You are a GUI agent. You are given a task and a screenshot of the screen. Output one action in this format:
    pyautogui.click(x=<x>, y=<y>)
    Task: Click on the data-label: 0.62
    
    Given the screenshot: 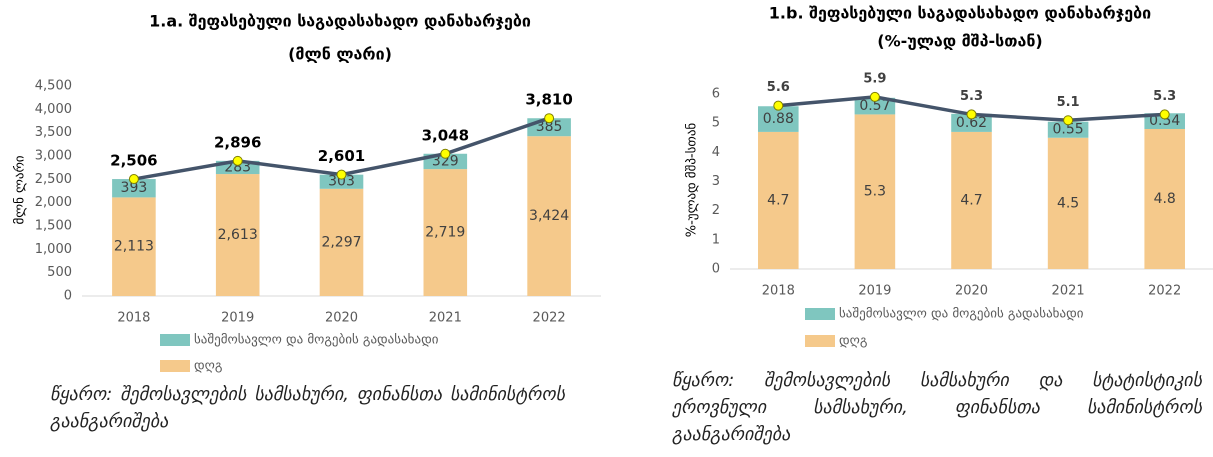 What is the action you would take?
    pyautogui.click(x=971, y=123)
    